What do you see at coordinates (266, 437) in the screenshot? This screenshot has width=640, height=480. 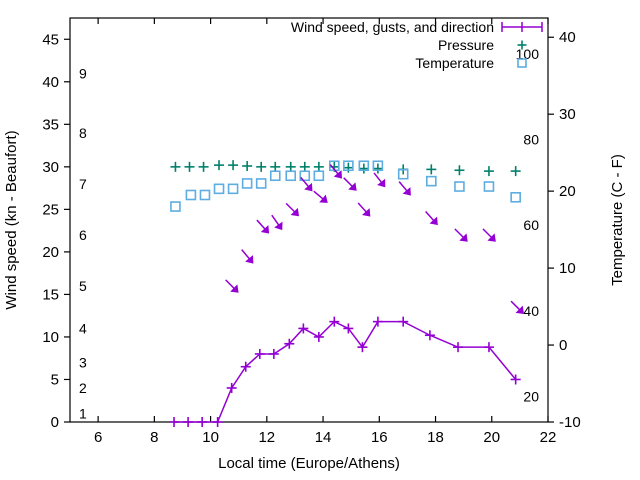 I see `x-tick-label: 12` at bounding box center [266, 437].